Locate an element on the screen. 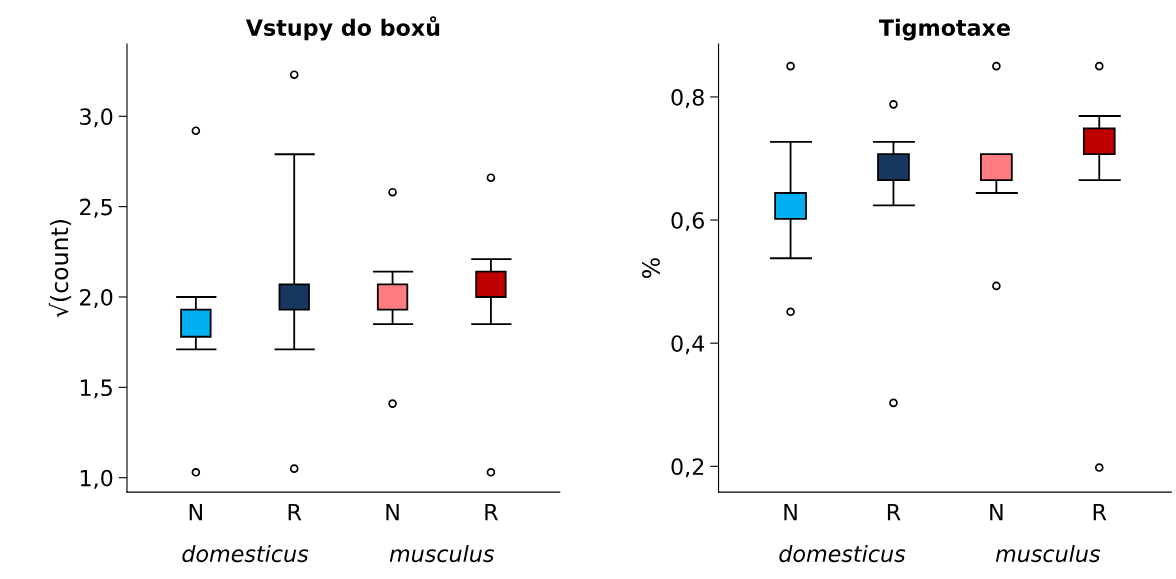  y-tick-label: 2,0 is located at coordinates (96, 298).